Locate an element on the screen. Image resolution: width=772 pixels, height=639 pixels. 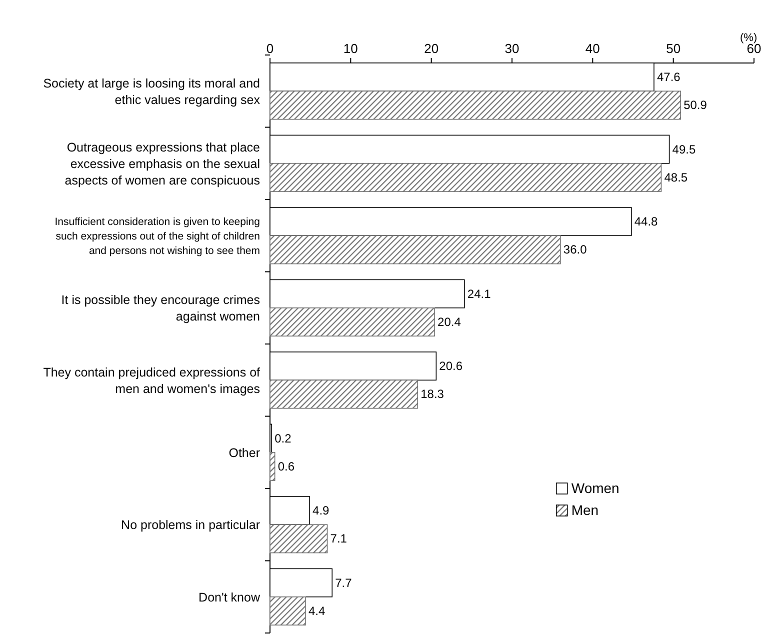
data-label: 18.3 is located at coordinates (432, 394).